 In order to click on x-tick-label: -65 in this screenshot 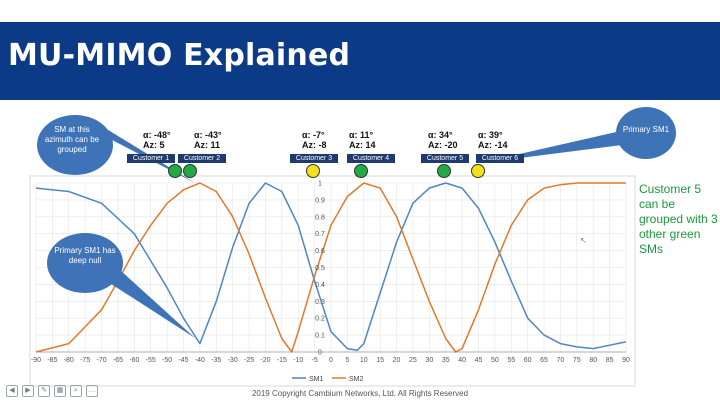, I will do `click(118, 360)`.